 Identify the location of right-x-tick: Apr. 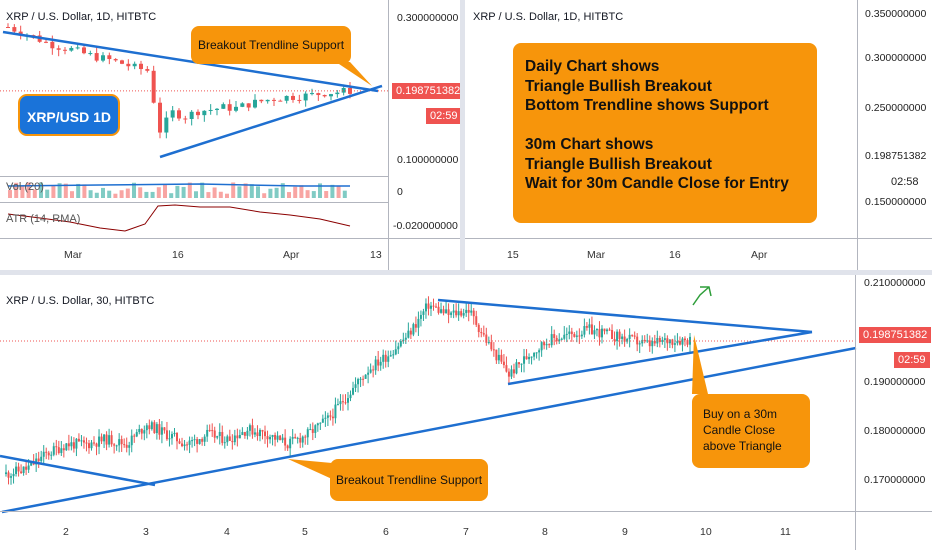
(759, 255).